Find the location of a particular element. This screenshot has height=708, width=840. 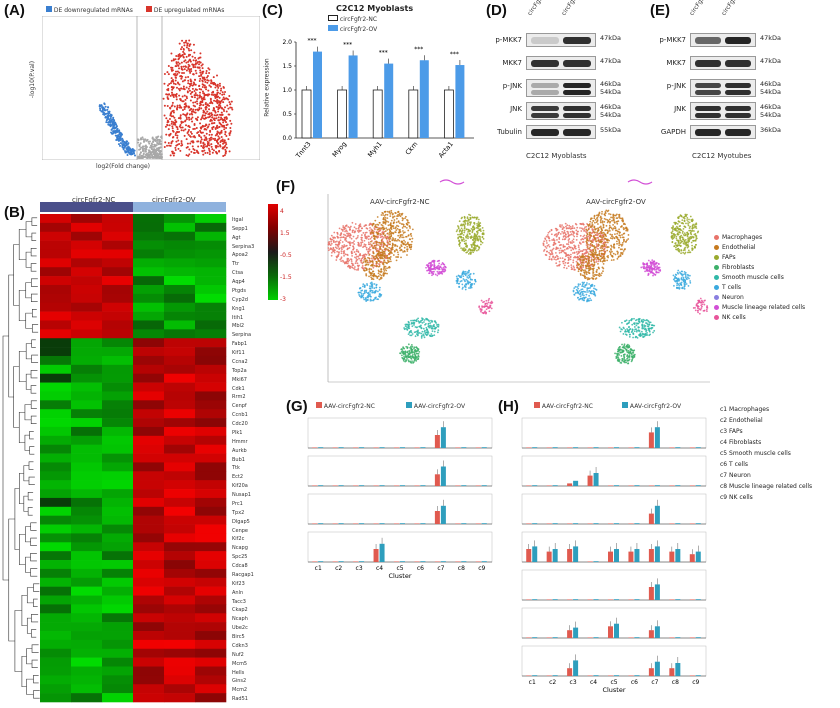

wb-protein-label: p-MKK7 is located at coordinates (672, 40).